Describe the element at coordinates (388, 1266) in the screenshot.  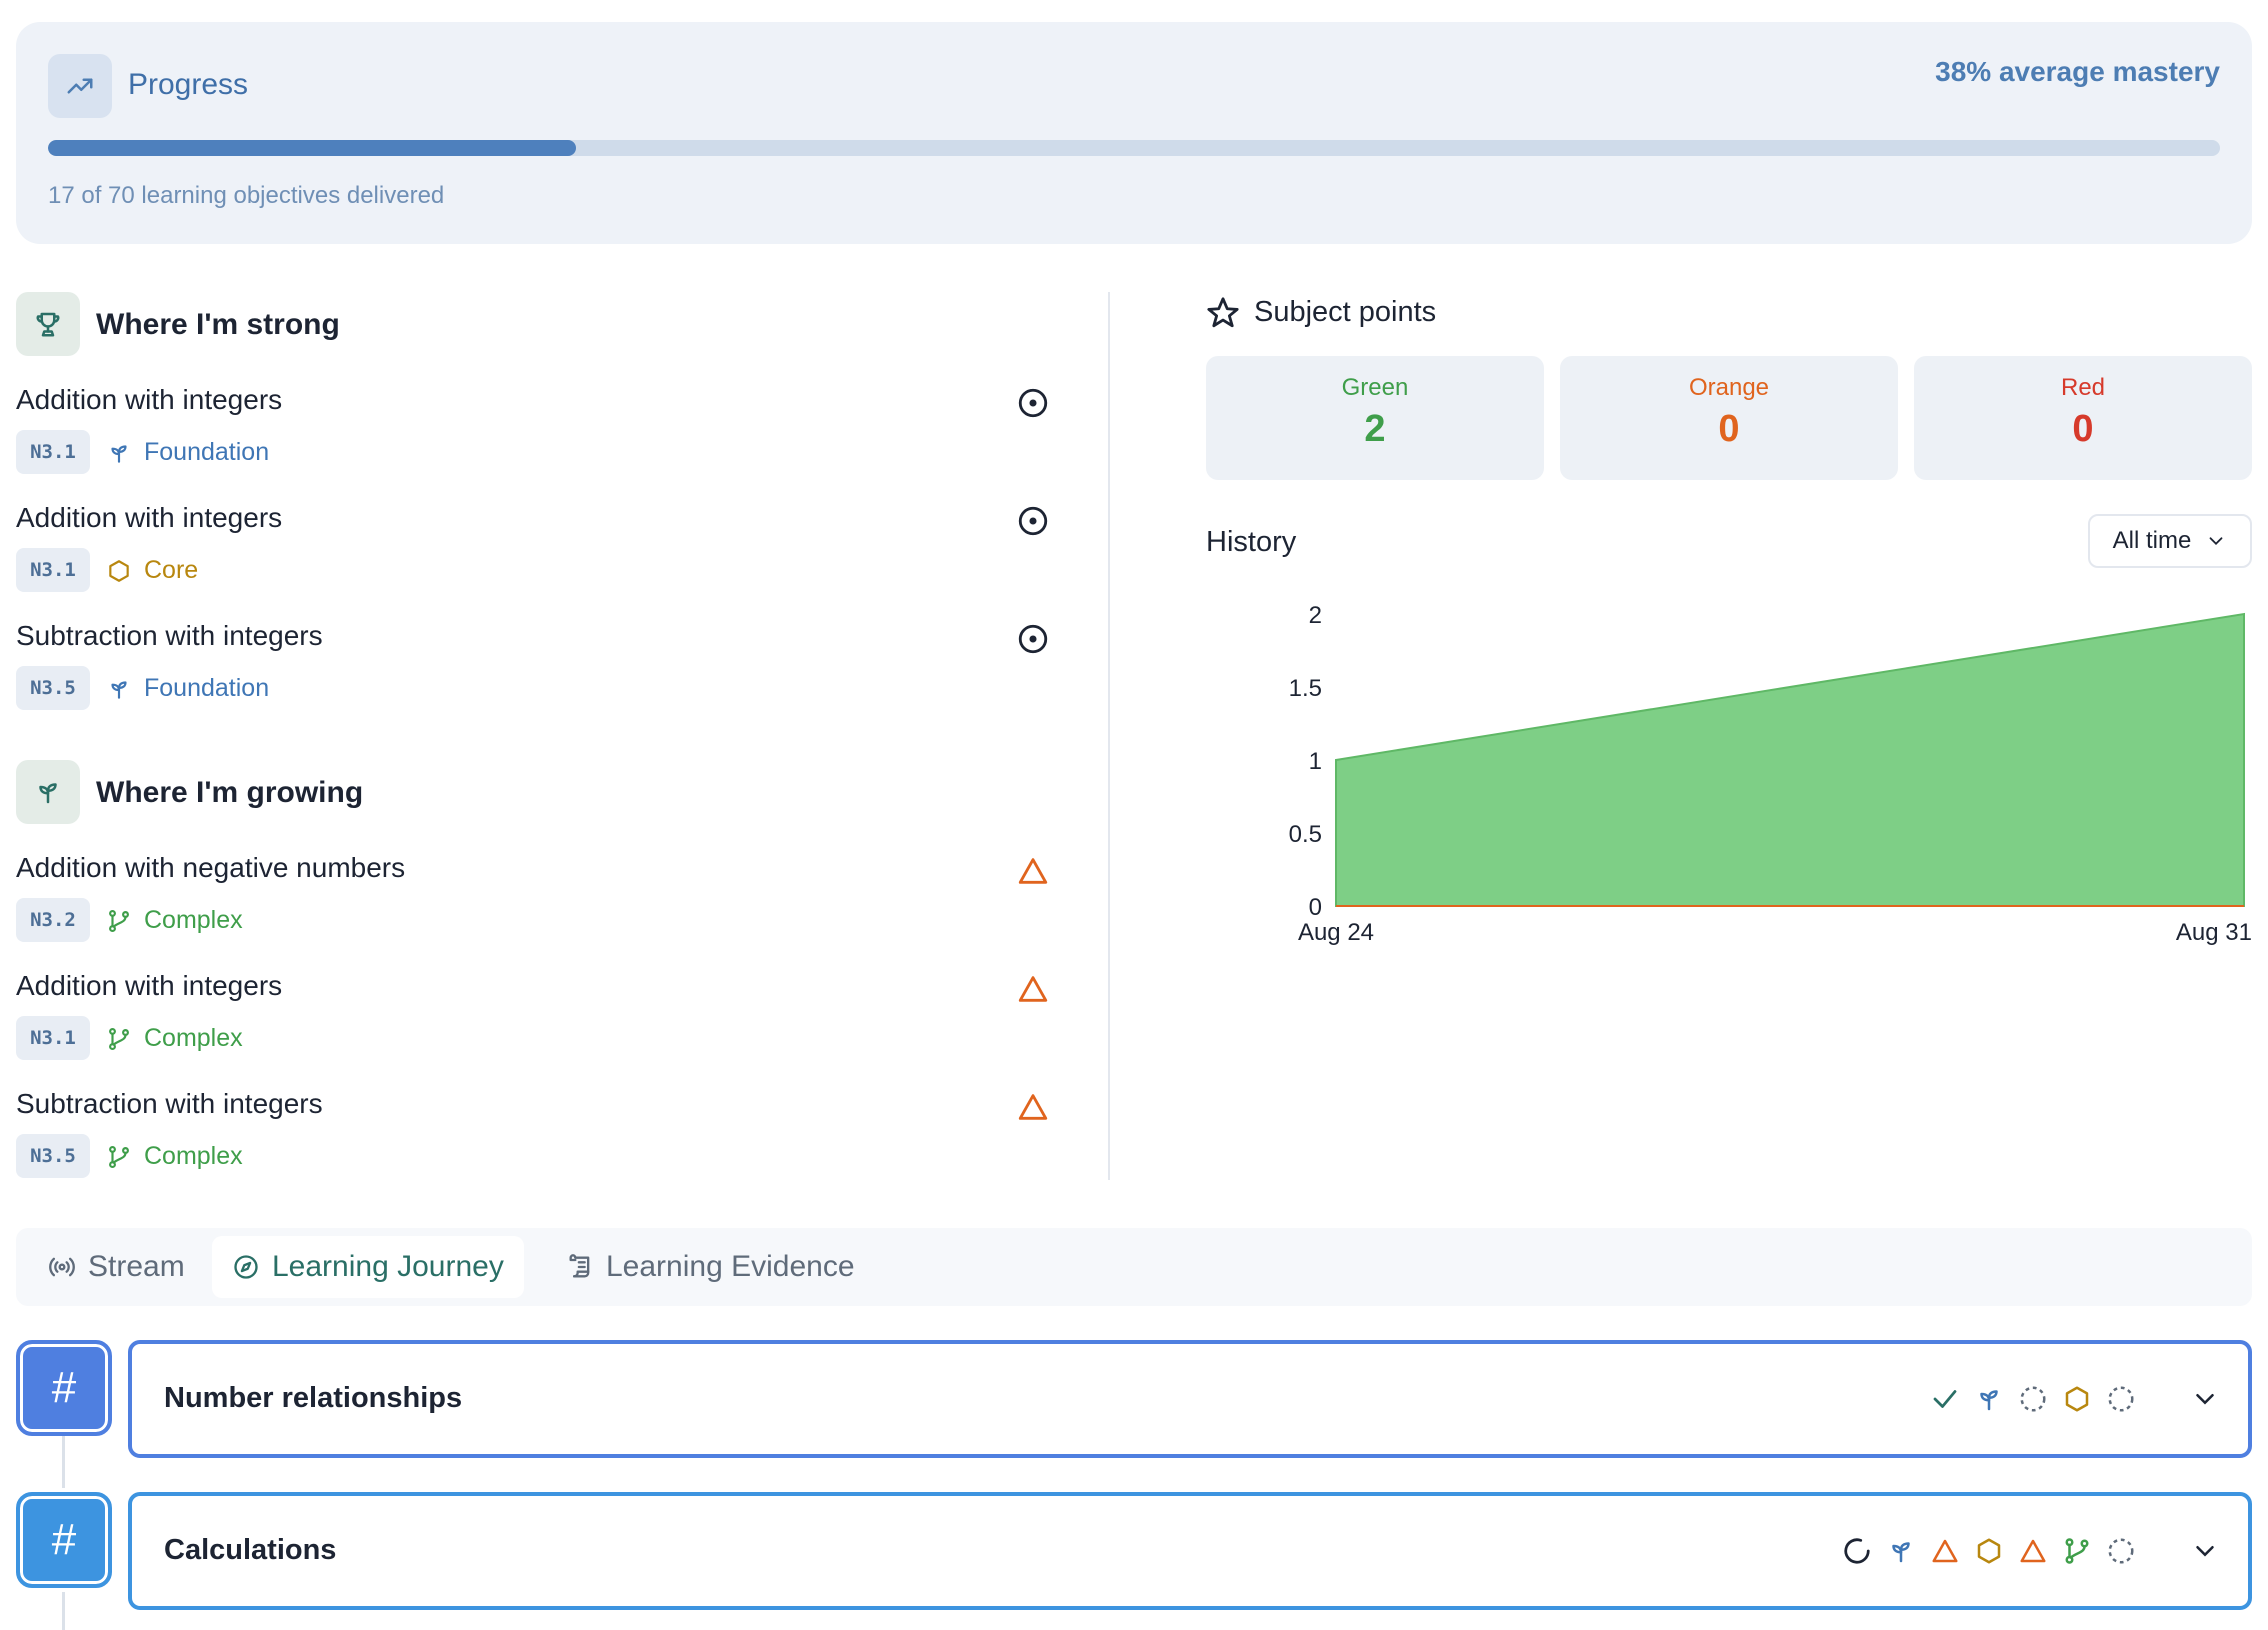
I see `tab-label: Learning Journey` at that location.